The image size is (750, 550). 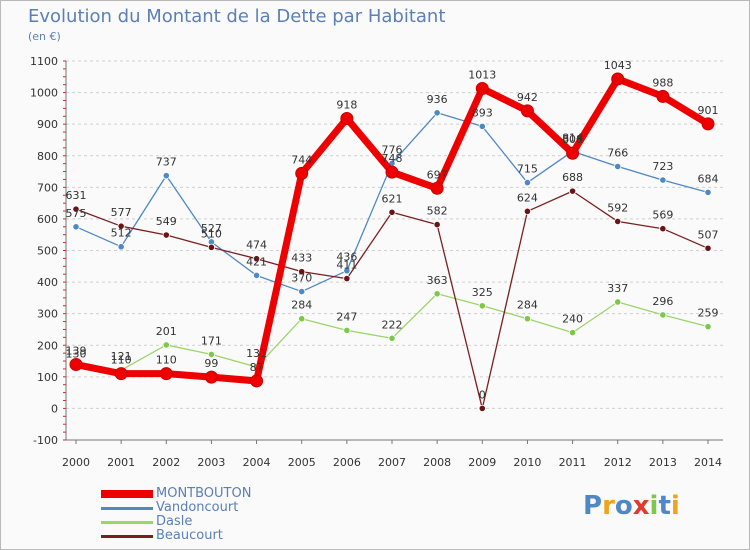 What do you see at coordinates (482, 112) in the screenshot?
I see `data-label-vandoncourt: 893` at bounding box center [482, 112].